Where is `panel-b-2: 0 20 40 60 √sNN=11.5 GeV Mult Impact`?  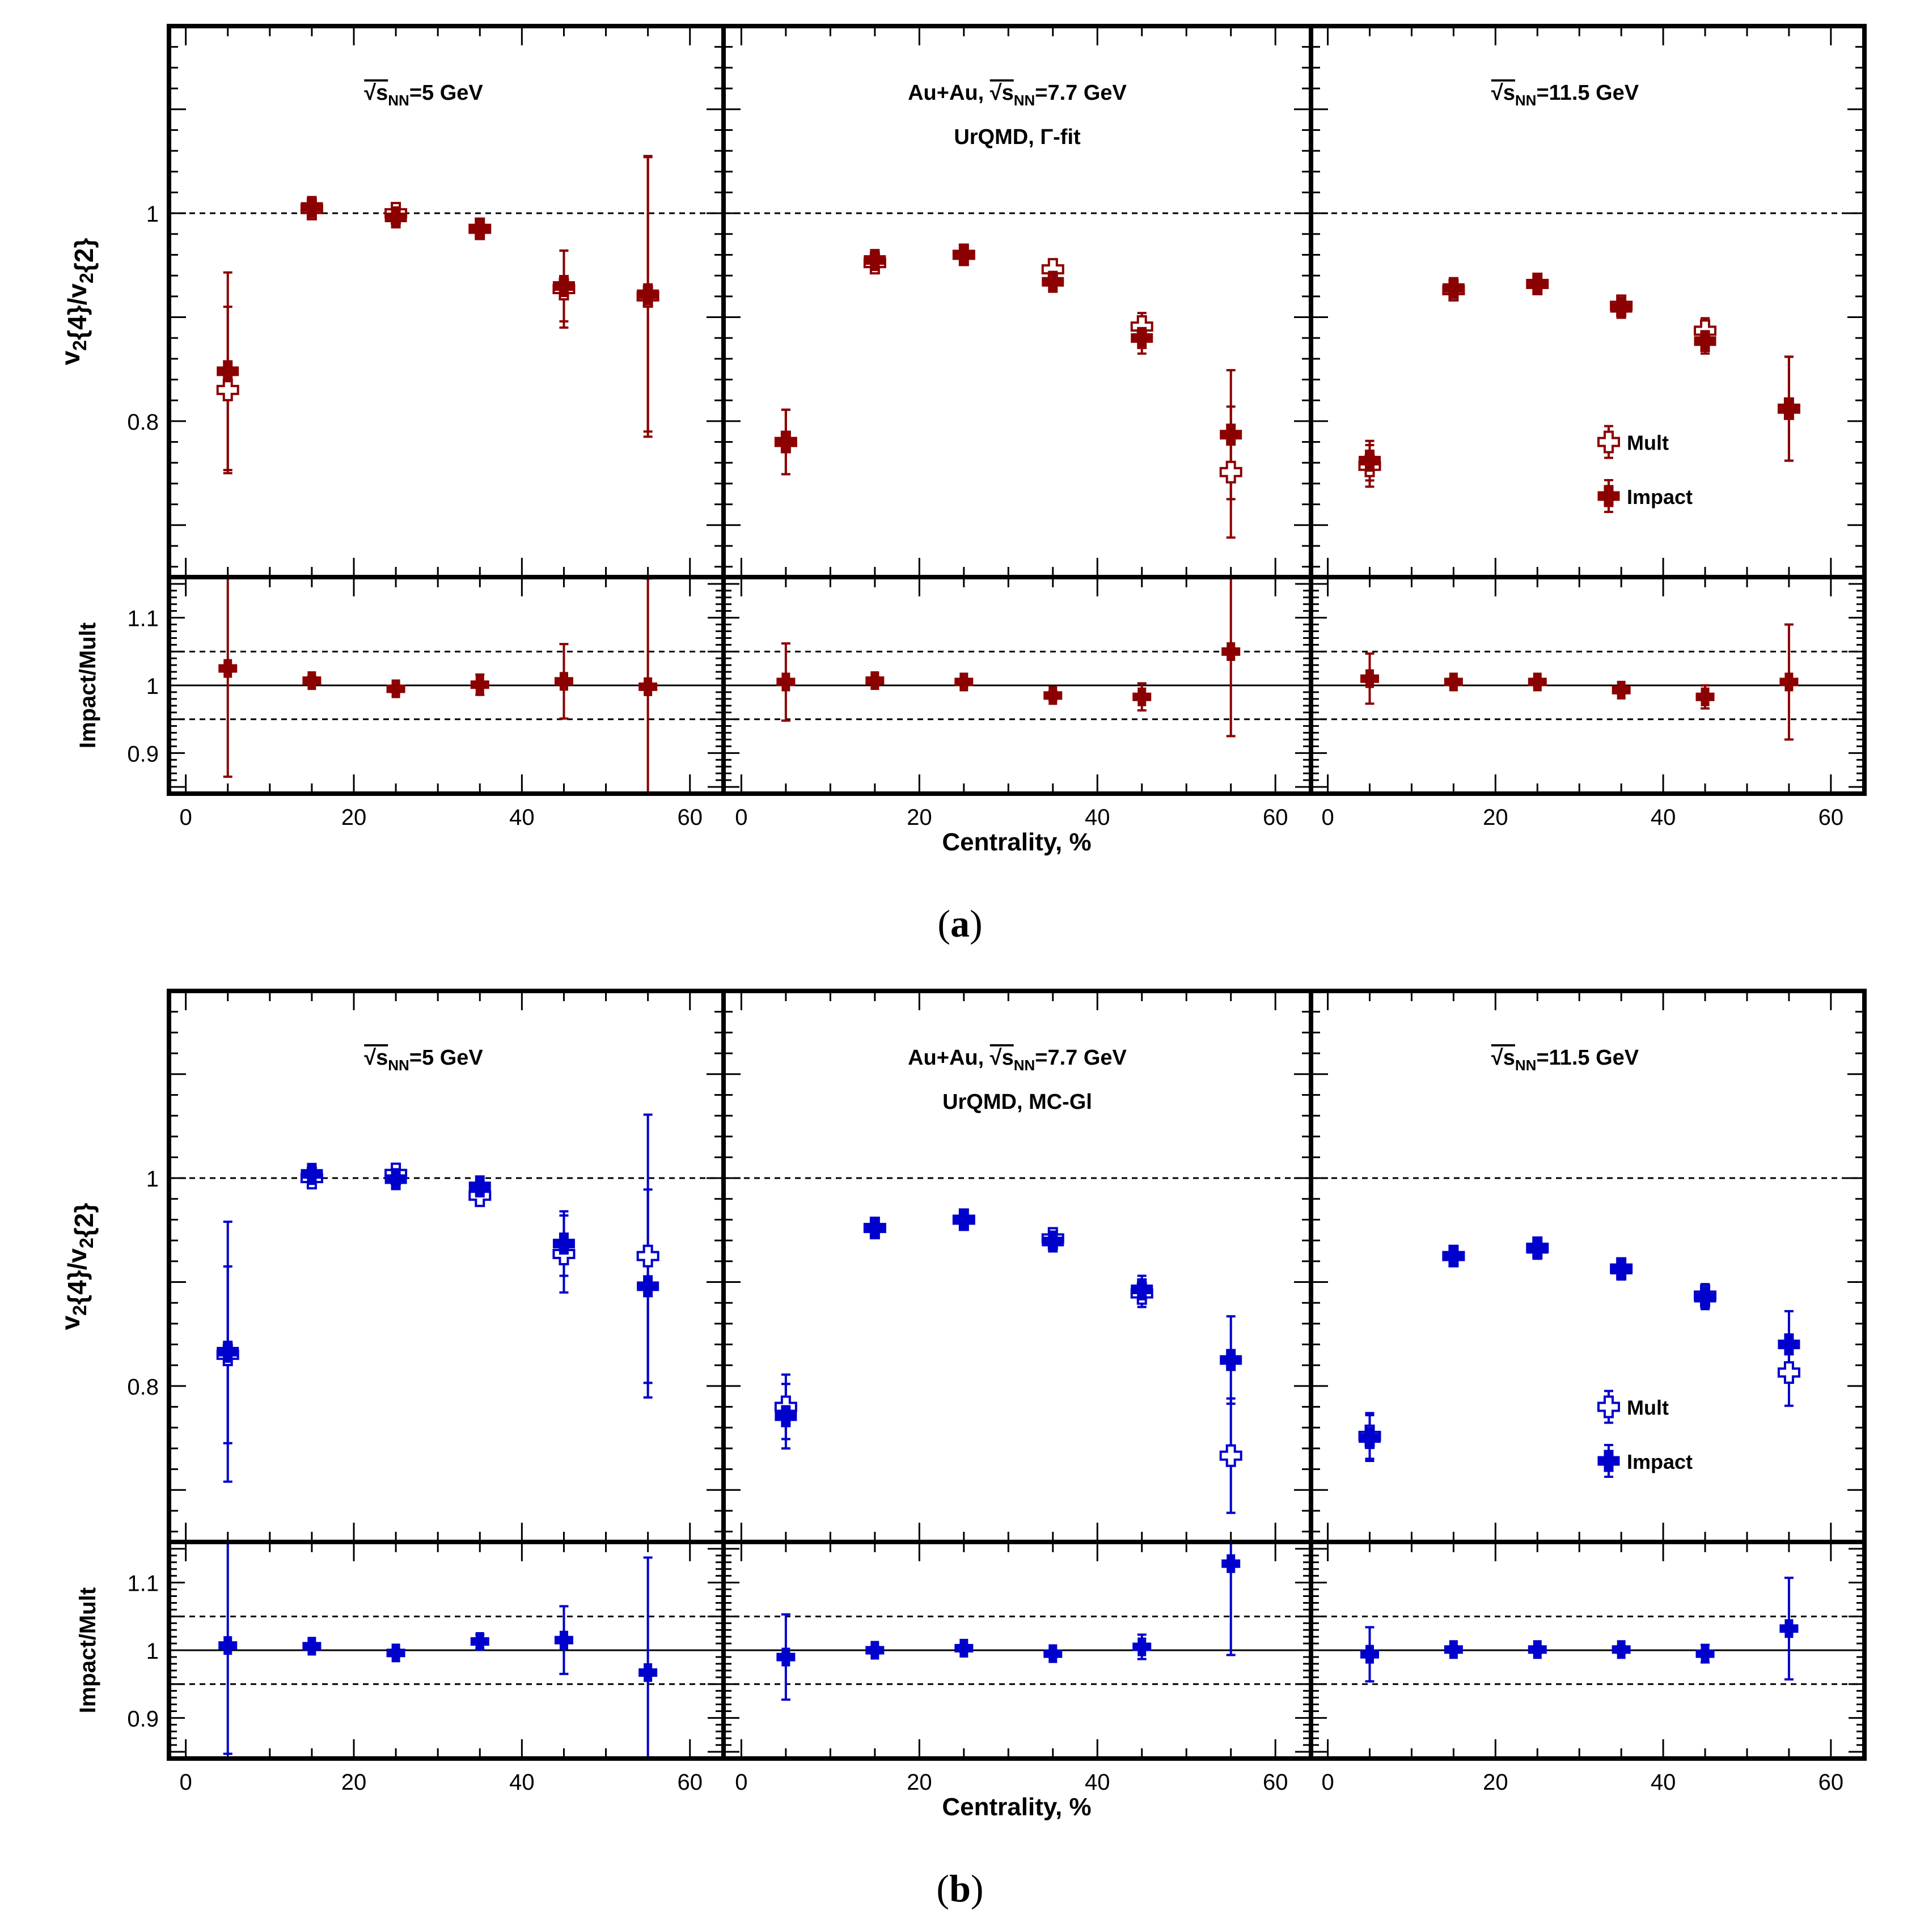 panel-b-2: 0 20 40 60 √sNN=11.5 GeV Mult Impact is located at coordinates (1588, 1392).